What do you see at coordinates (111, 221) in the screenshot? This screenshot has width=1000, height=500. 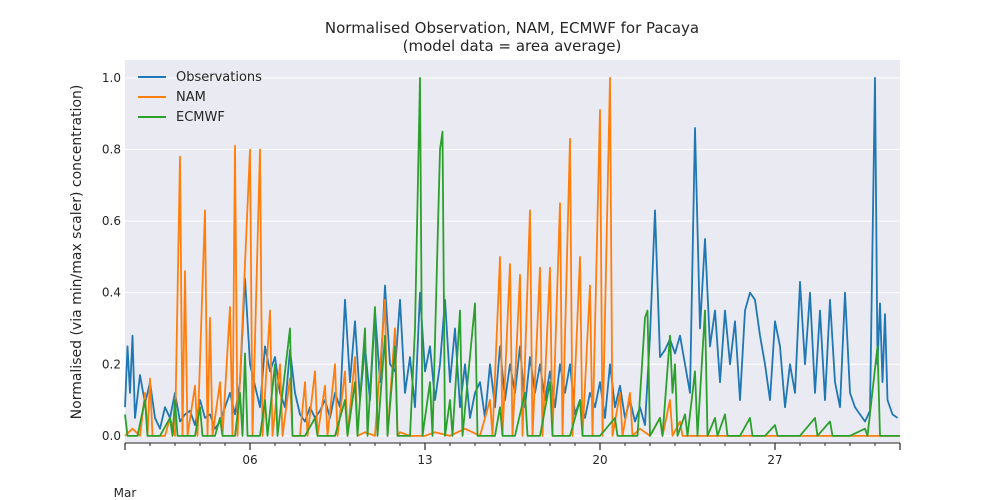 I see `y-tick-label: 0.6` at bounding box center [111, 221].